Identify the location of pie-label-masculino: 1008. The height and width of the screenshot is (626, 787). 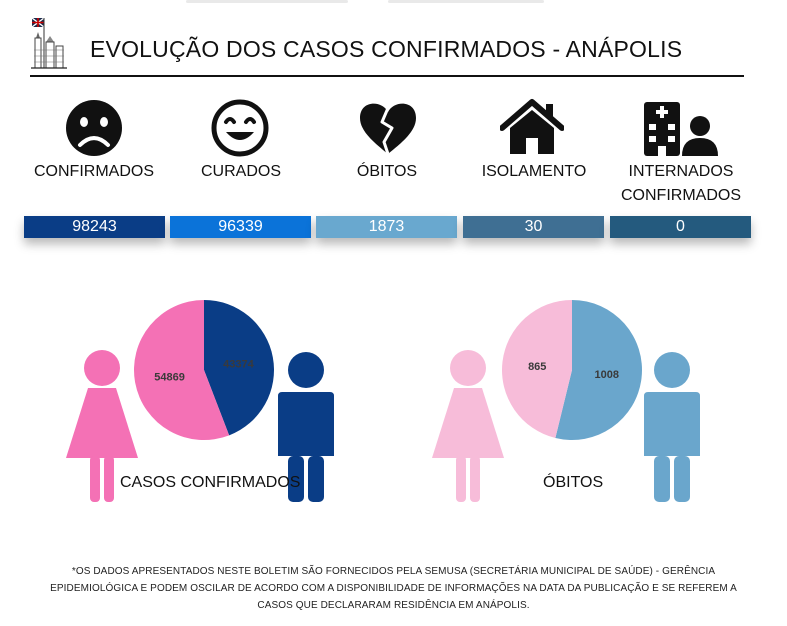
(607, 375).